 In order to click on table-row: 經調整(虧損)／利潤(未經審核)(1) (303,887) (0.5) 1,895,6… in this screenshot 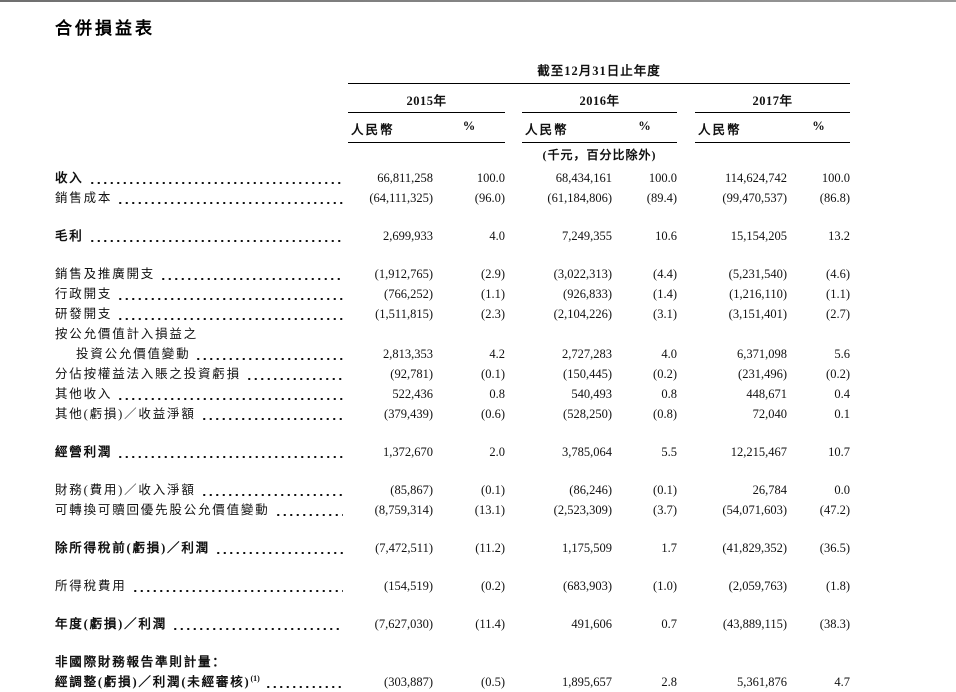, I will do `click(452, 682)`.